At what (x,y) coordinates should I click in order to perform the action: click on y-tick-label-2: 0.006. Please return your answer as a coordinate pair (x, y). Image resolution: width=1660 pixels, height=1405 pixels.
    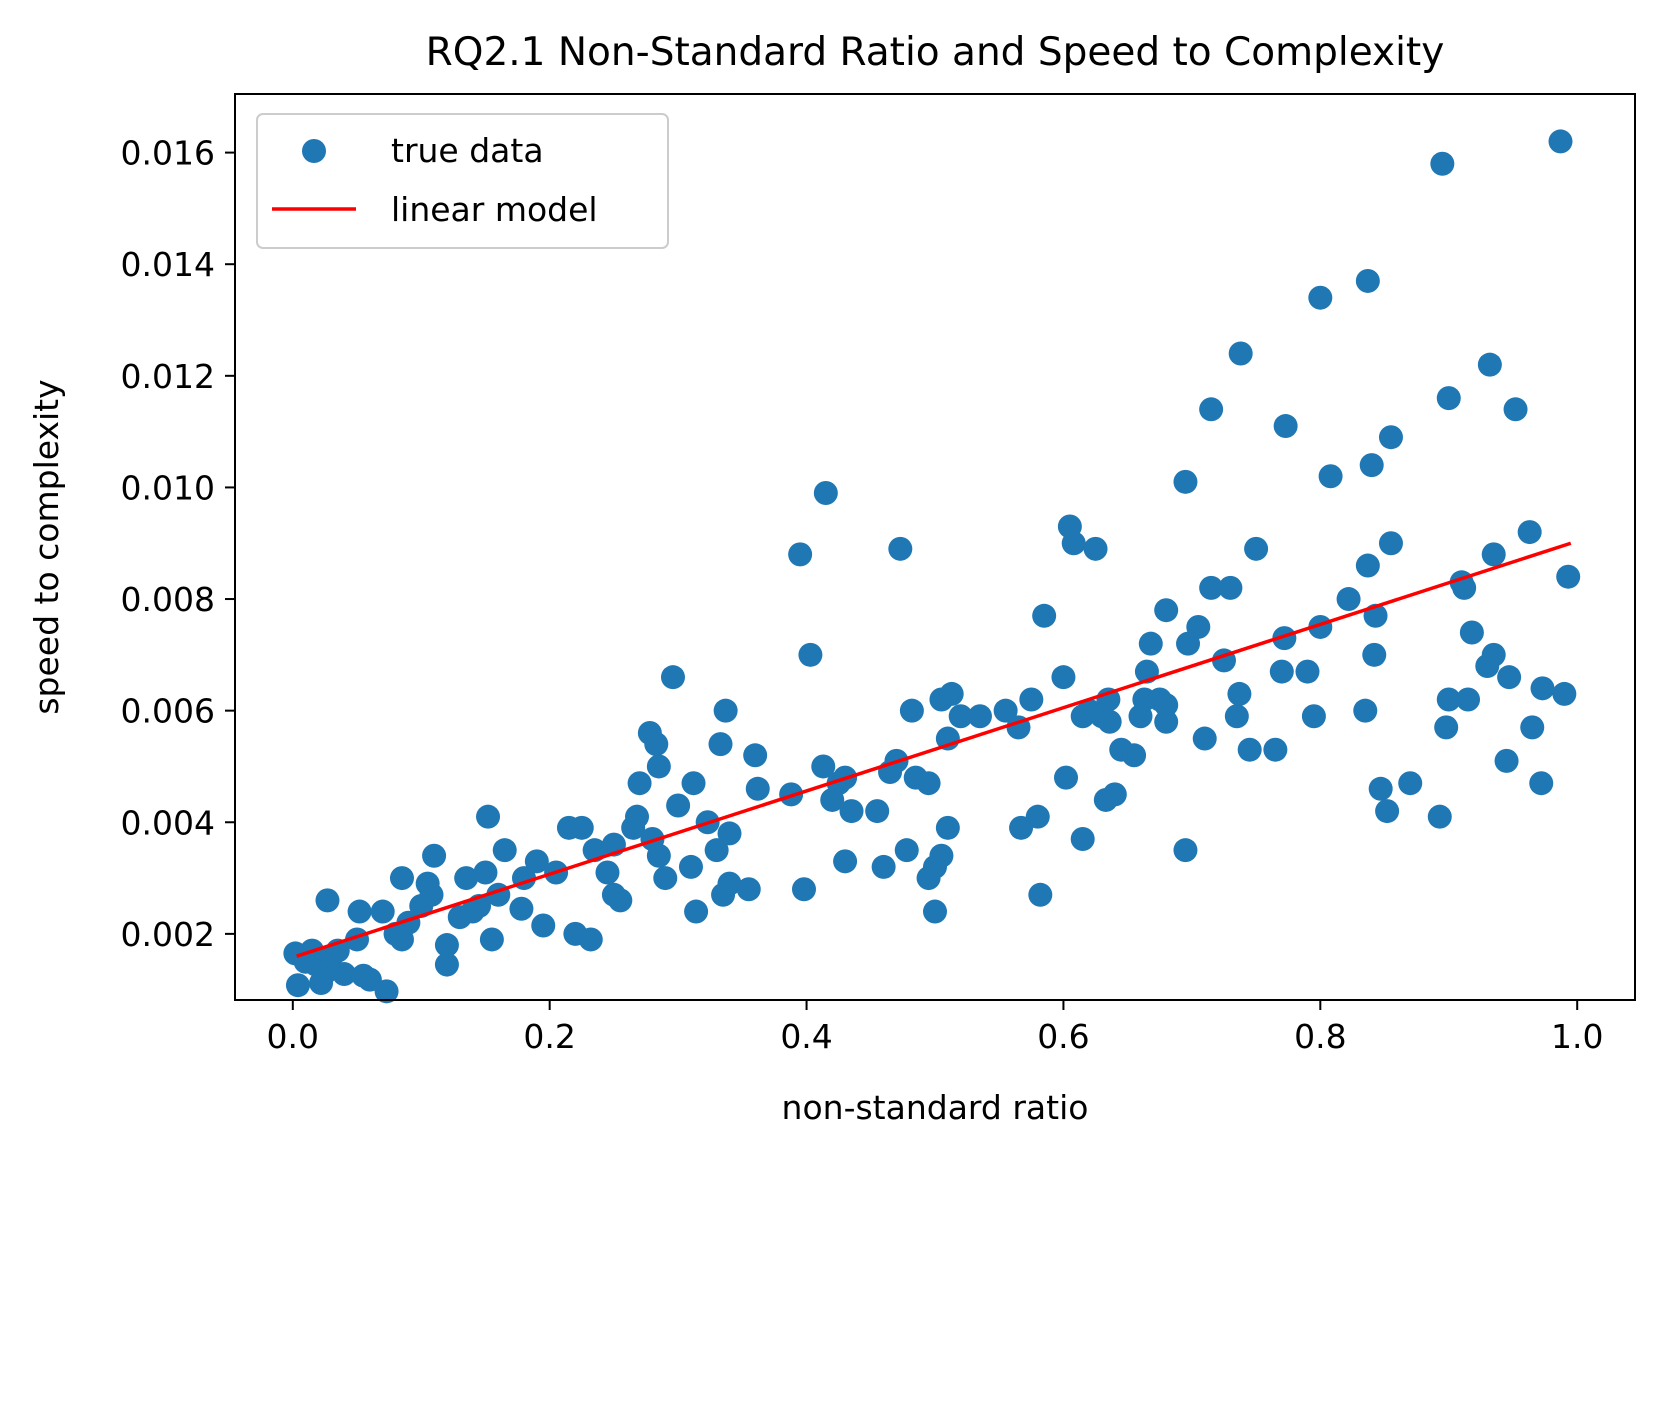
    Looking at the image, I should click on (168, 711).